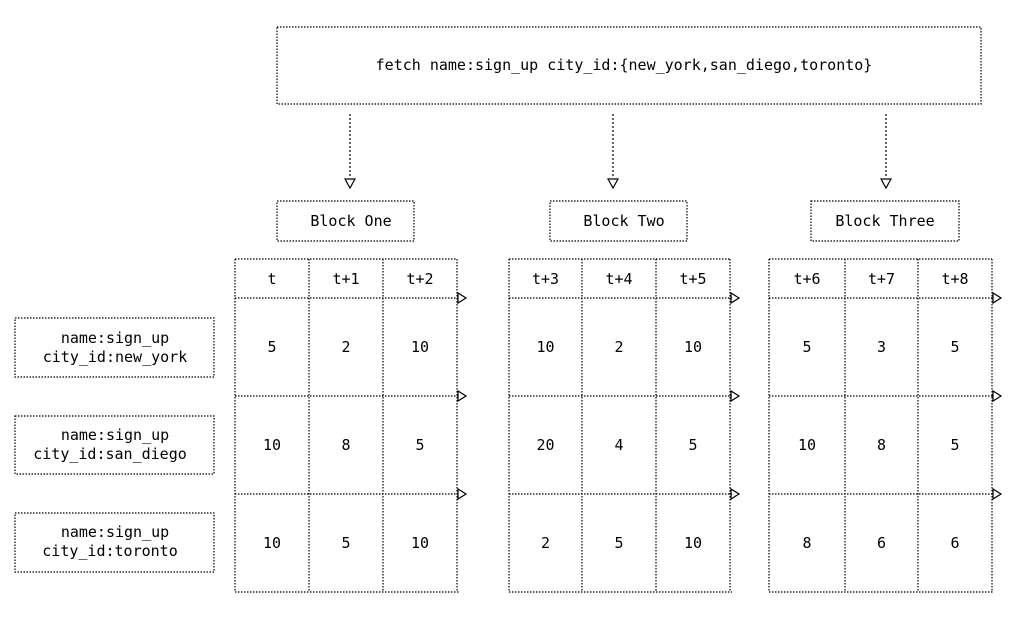 The height and width of the screenshot is (618, 1020). Describe the element at coordinates (115, 338) in the screenshot. I see `series-new-york-name: name:sign_up` at that location.